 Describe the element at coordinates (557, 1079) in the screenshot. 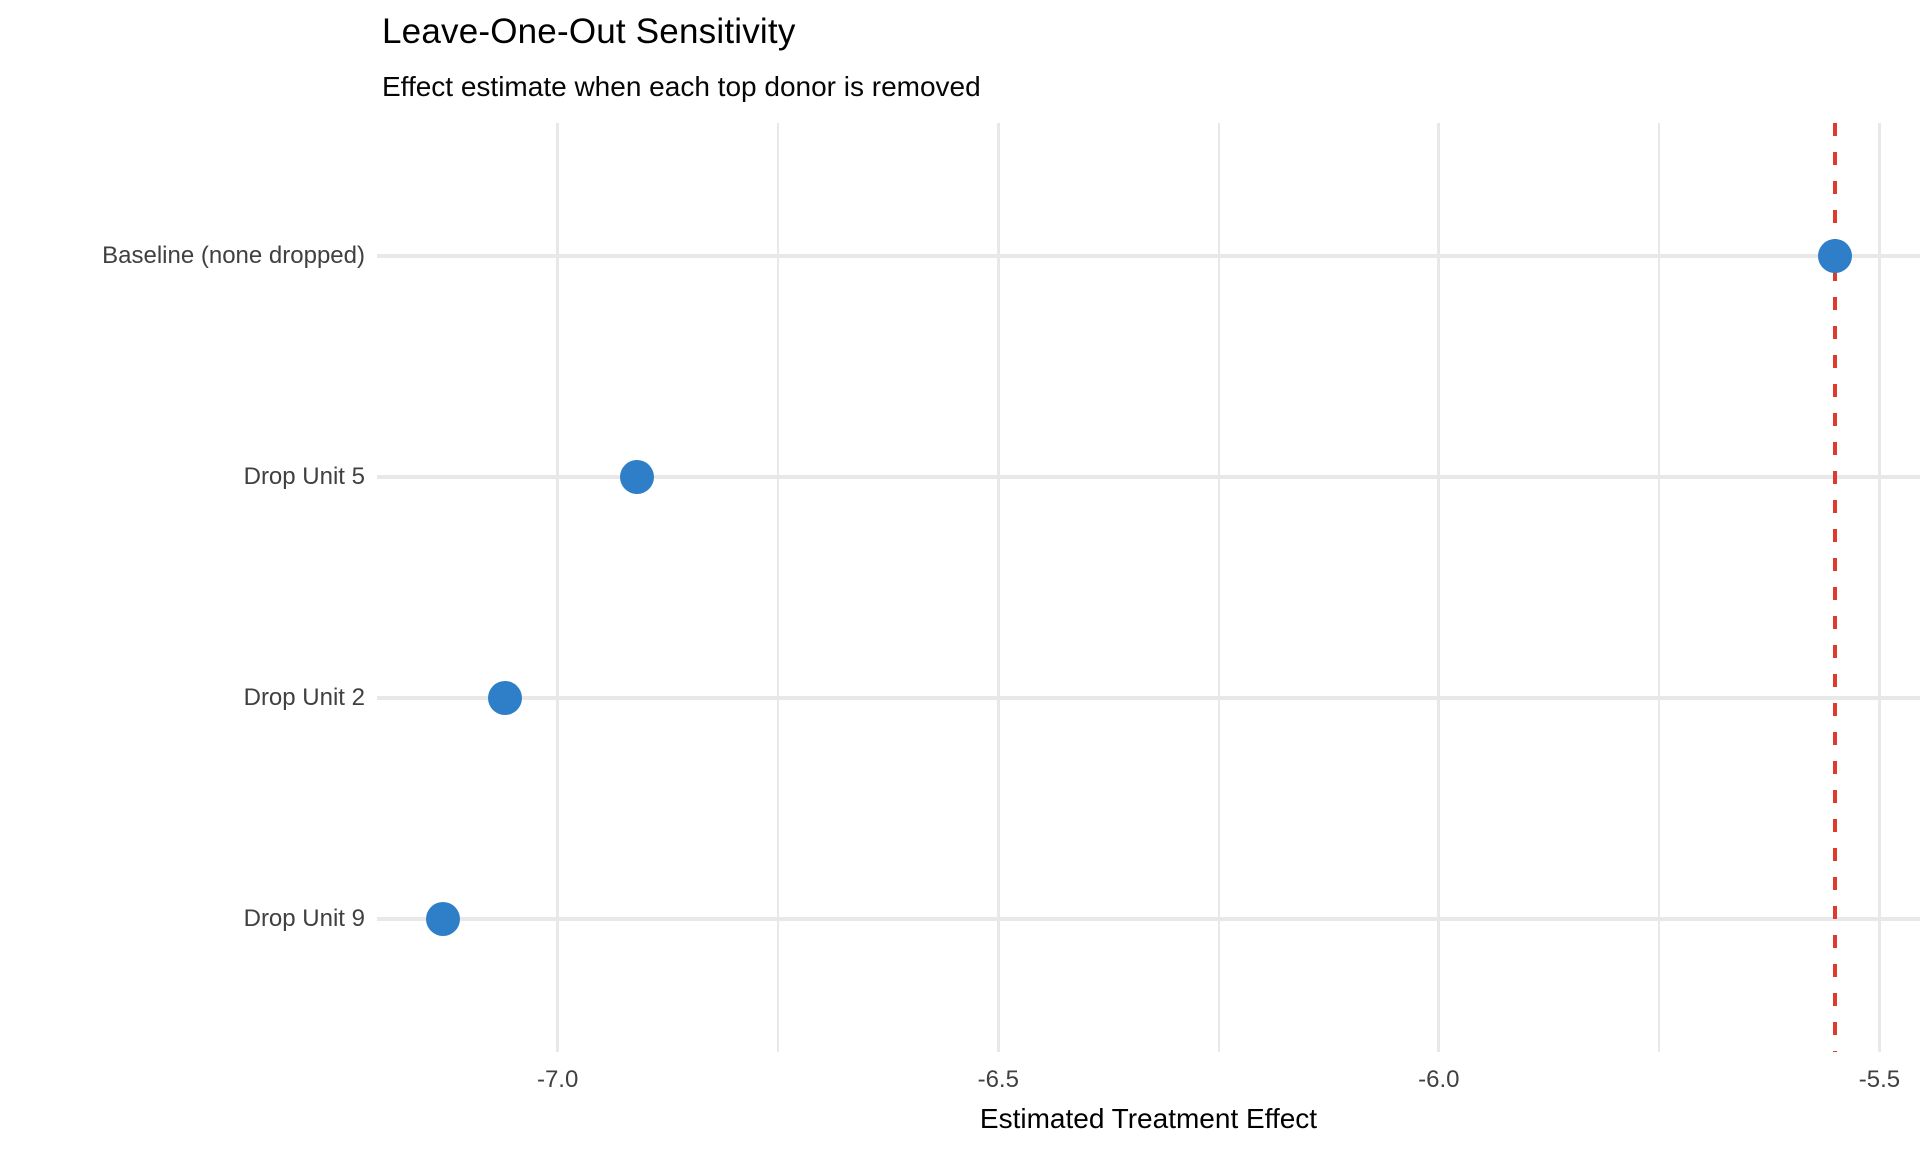

I see `x-axis-tick-label: -7.0` at that location.